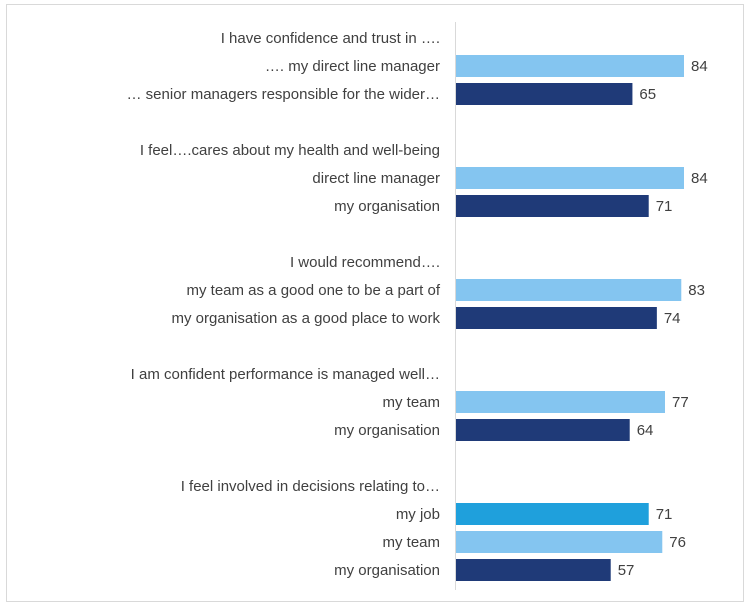 The height and width of the screenshot is (609, 752). What do you see at coordinates (352, 66) in the screenshot?
I see `category-tick-label: …. my direct line manager` at bounding box center [352, 66].